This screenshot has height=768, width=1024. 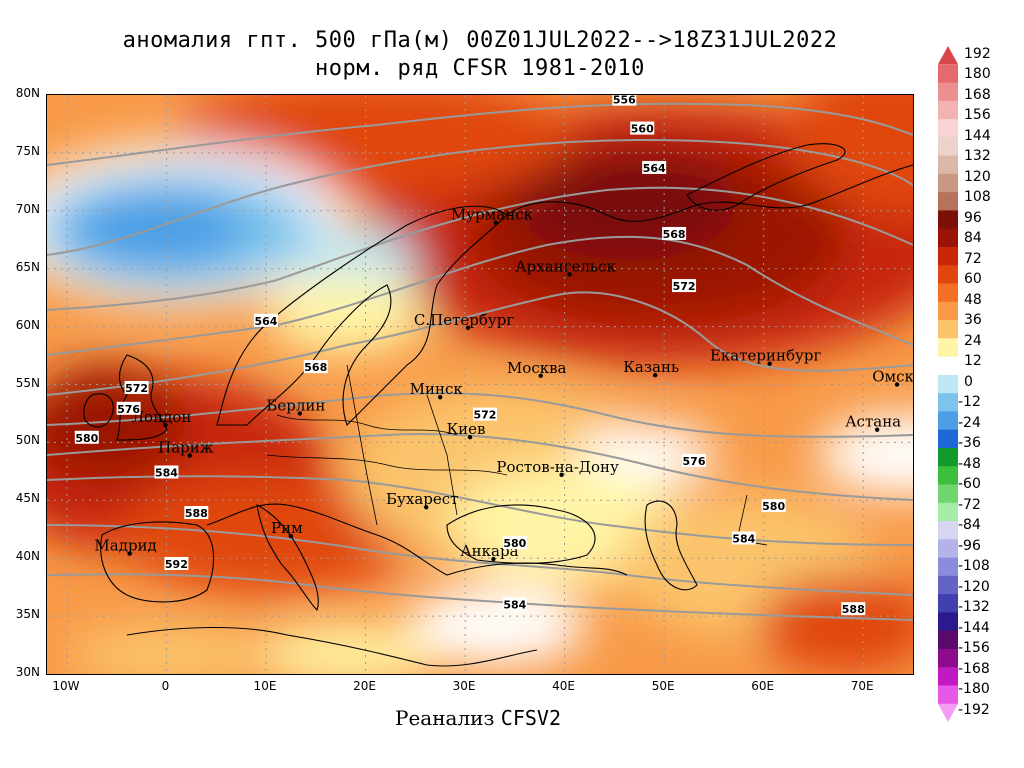 I want to click on footer-main: Реанализ, so click(x=445, y=718).